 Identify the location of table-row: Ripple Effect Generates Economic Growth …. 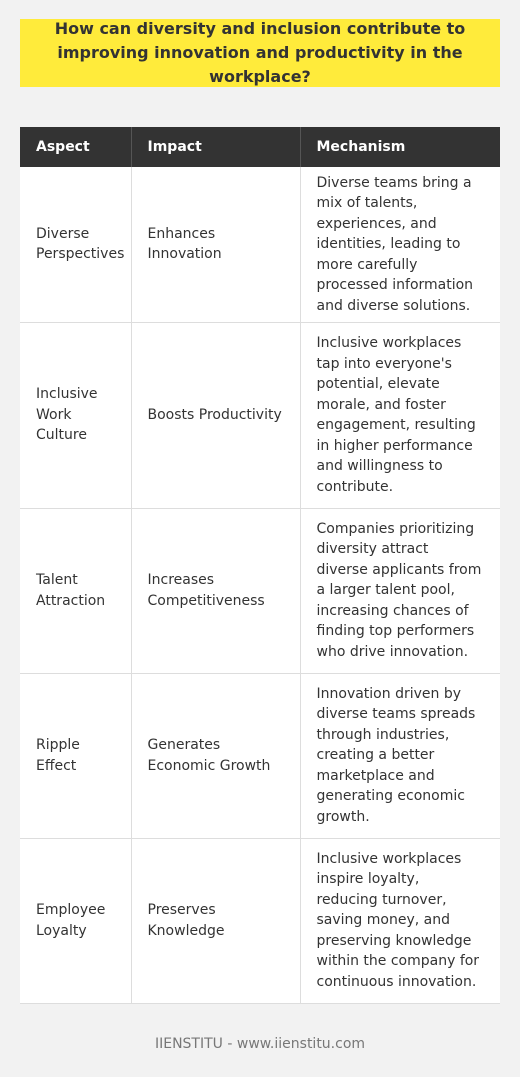
(260, 756).